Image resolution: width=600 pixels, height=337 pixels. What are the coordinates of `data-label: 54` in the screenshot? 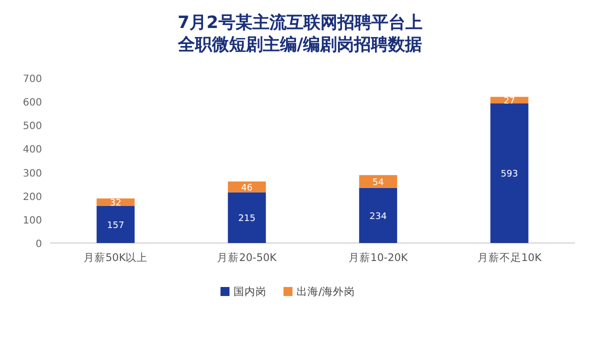 It's located at (378, 183).